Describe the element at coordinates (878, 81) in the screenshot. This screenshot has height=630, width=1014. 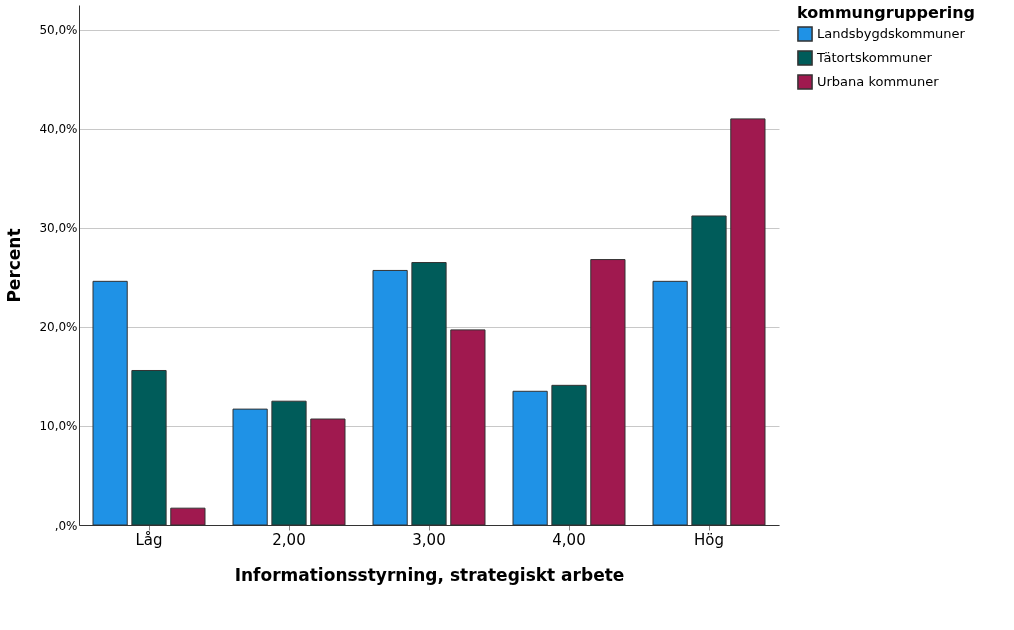
I see `legend-label: Urbana kommuner` at that location.